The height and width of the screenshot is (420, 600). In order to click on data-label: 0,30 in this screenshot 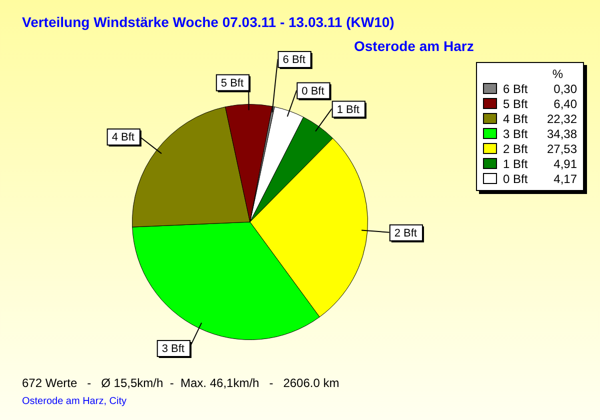, I will do `click(565, 89)`.